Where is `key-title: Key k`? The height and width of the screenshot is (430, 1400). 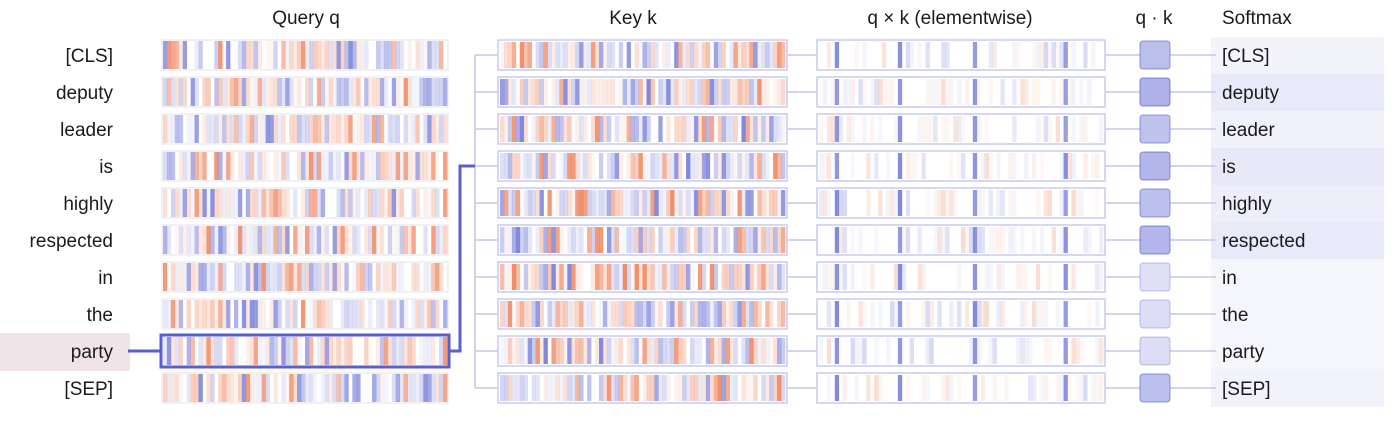 key-title: Key k is located at coordinates (633, 18).